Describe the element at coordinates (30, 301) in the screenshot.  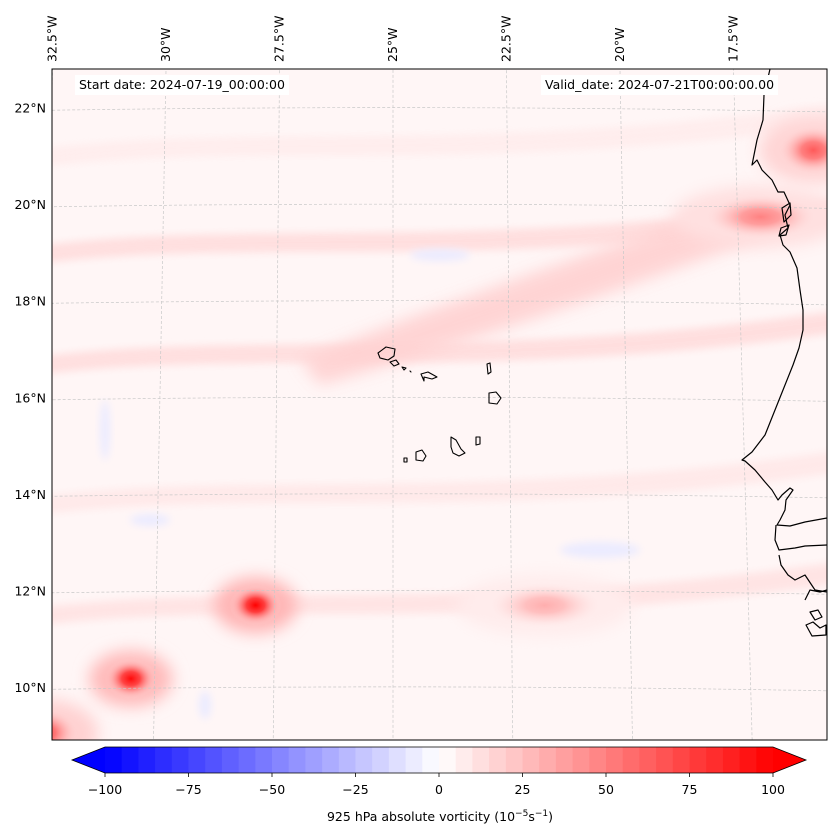
I see `latitude-tick-label: 18°N` at that location.